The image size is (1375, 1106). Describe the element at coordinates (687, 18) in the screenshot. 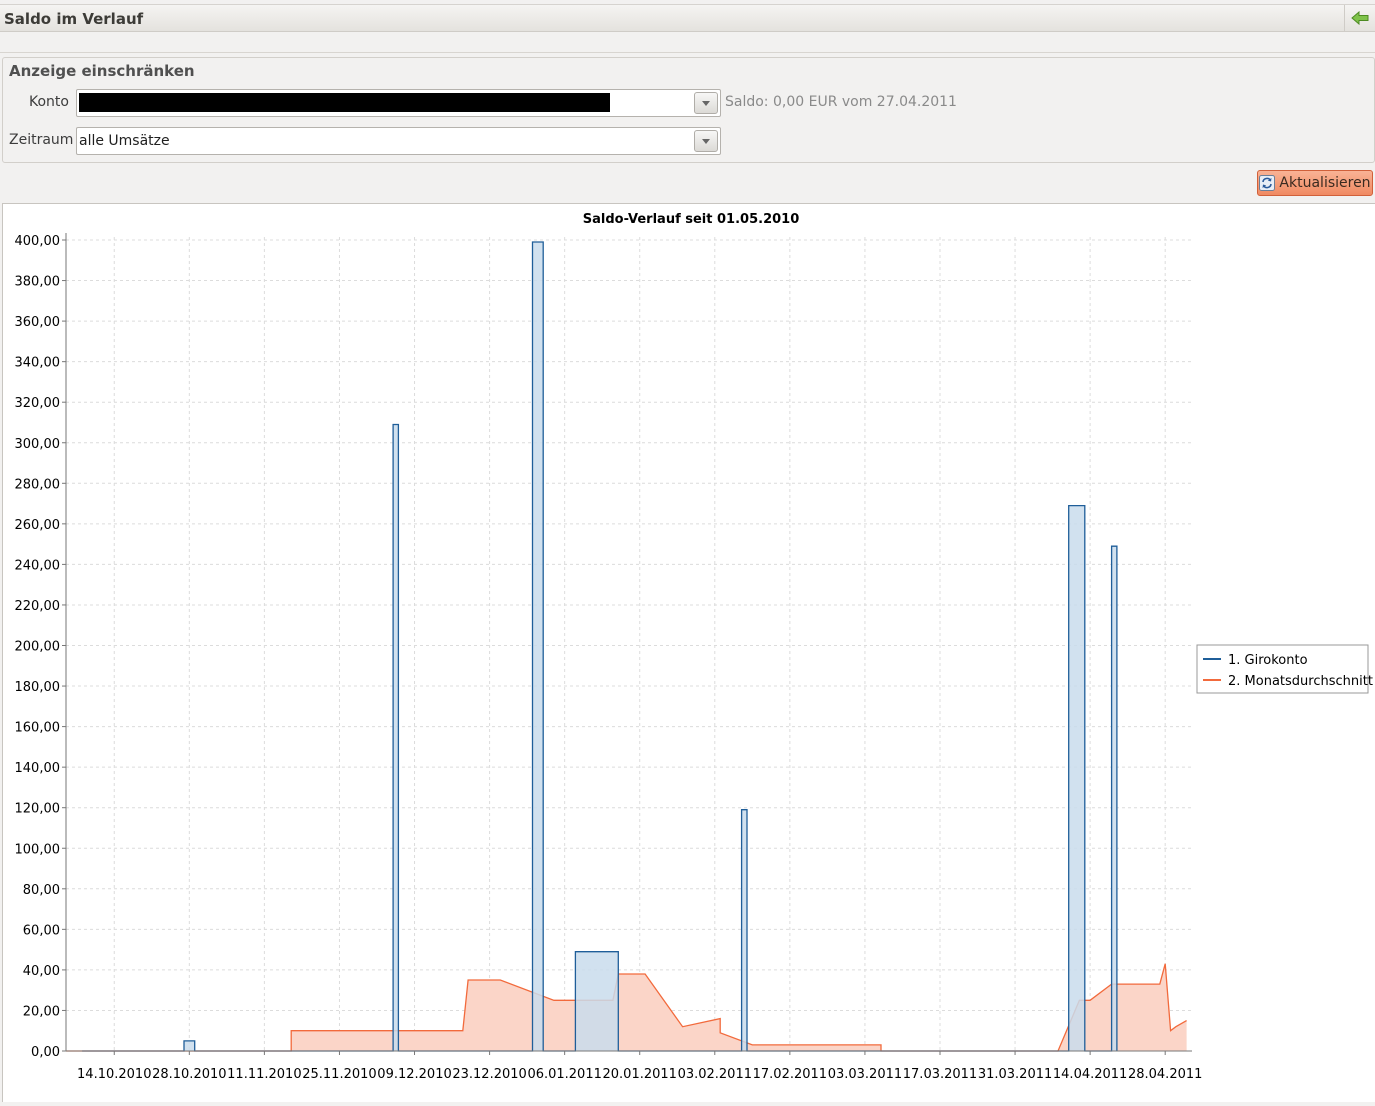

I see `title-bar: Saldo im Verlauf` at that location.